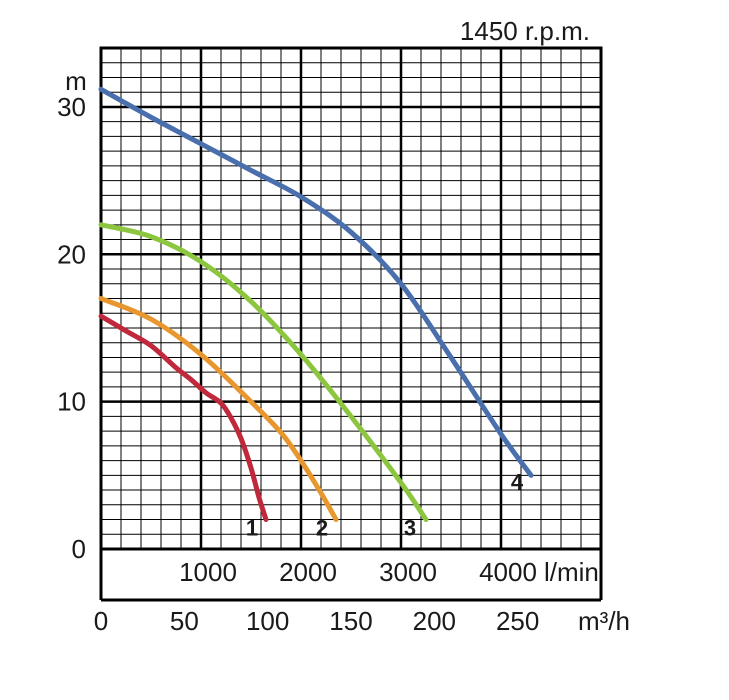 The image size is (729, 700). I want to click on curve-label-4: 4, so click(517, 481).